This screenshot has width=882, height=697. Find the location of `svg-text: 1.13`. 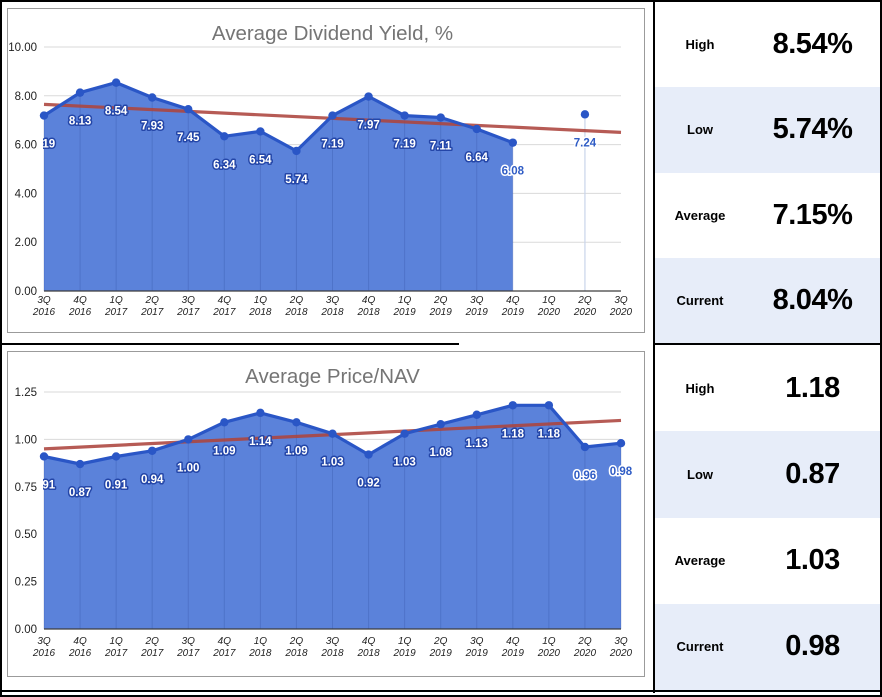

svg-text: 1.13 is located at coordinates (477, 444).